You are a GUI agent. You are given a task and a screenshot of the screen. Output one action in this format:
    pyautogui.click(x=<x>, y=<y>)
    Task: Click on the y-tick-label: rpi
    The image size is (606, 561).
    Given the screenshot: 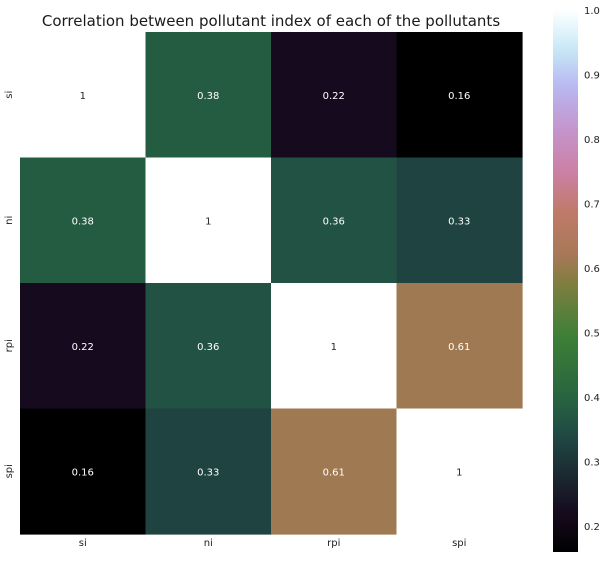 What is the action you would take?
    pyautogui.click(x=9, y=345)
    